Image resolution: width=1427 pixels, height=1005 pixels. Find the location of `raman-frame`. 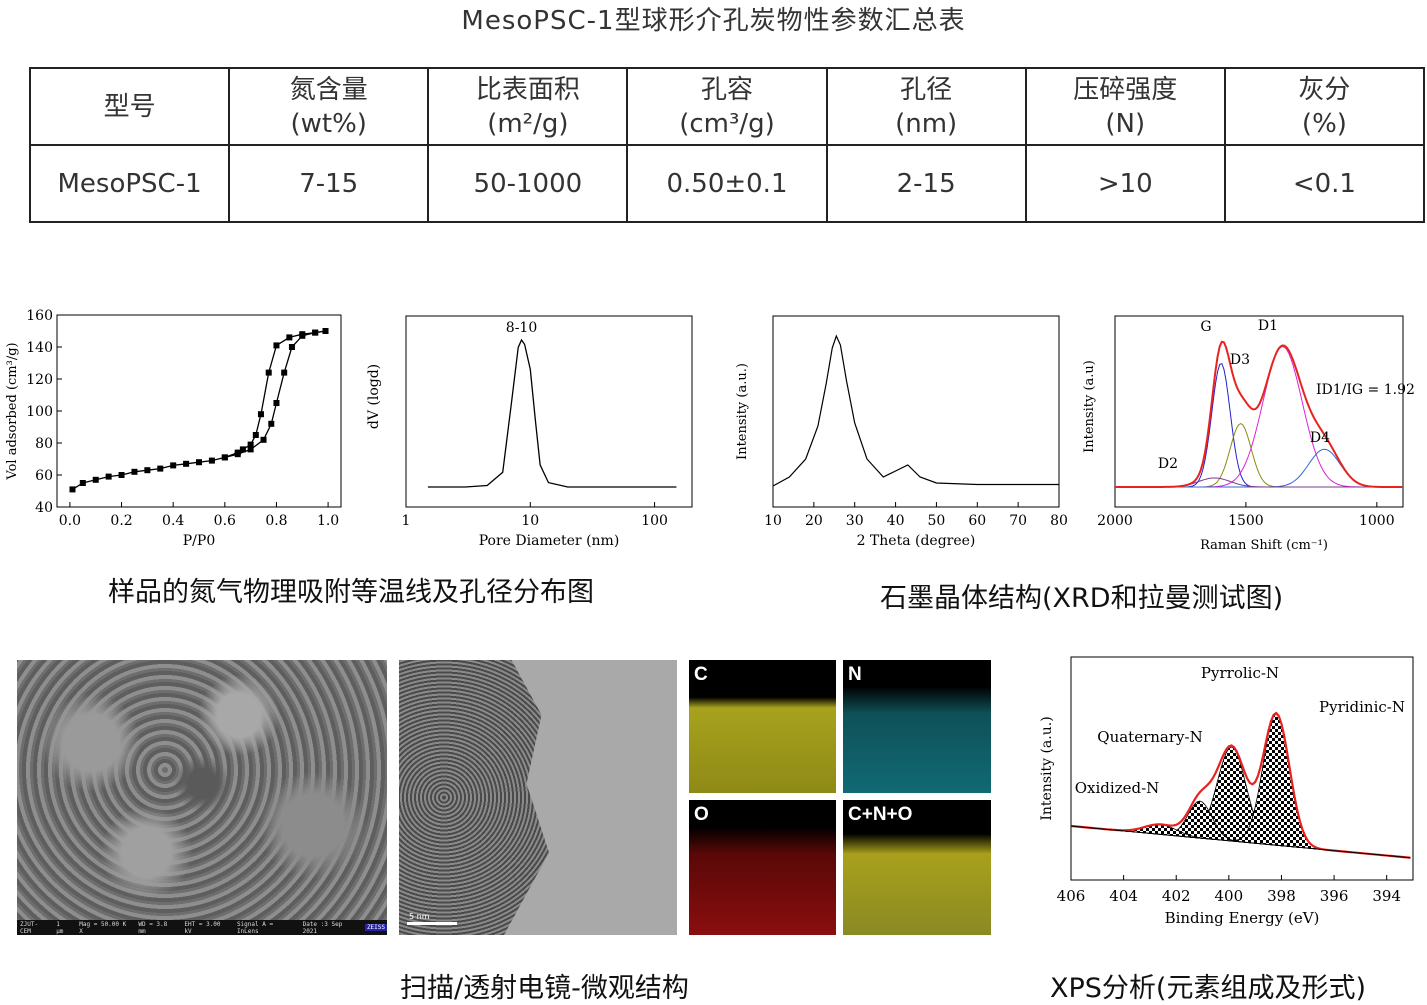

raman-frame is located at coordinates (1259, 411).